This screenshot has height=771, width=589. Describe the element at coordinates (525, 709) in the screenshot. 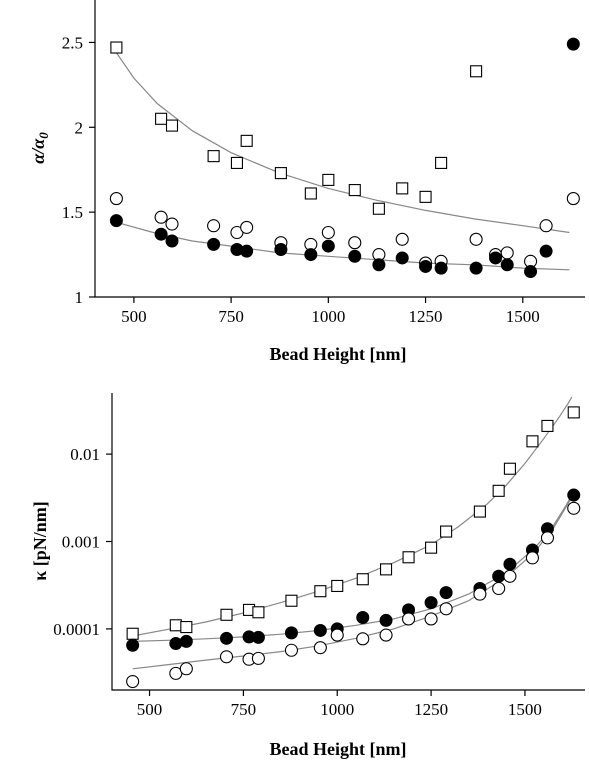

I see `kappa-x-tick-label: 1500` at that location.